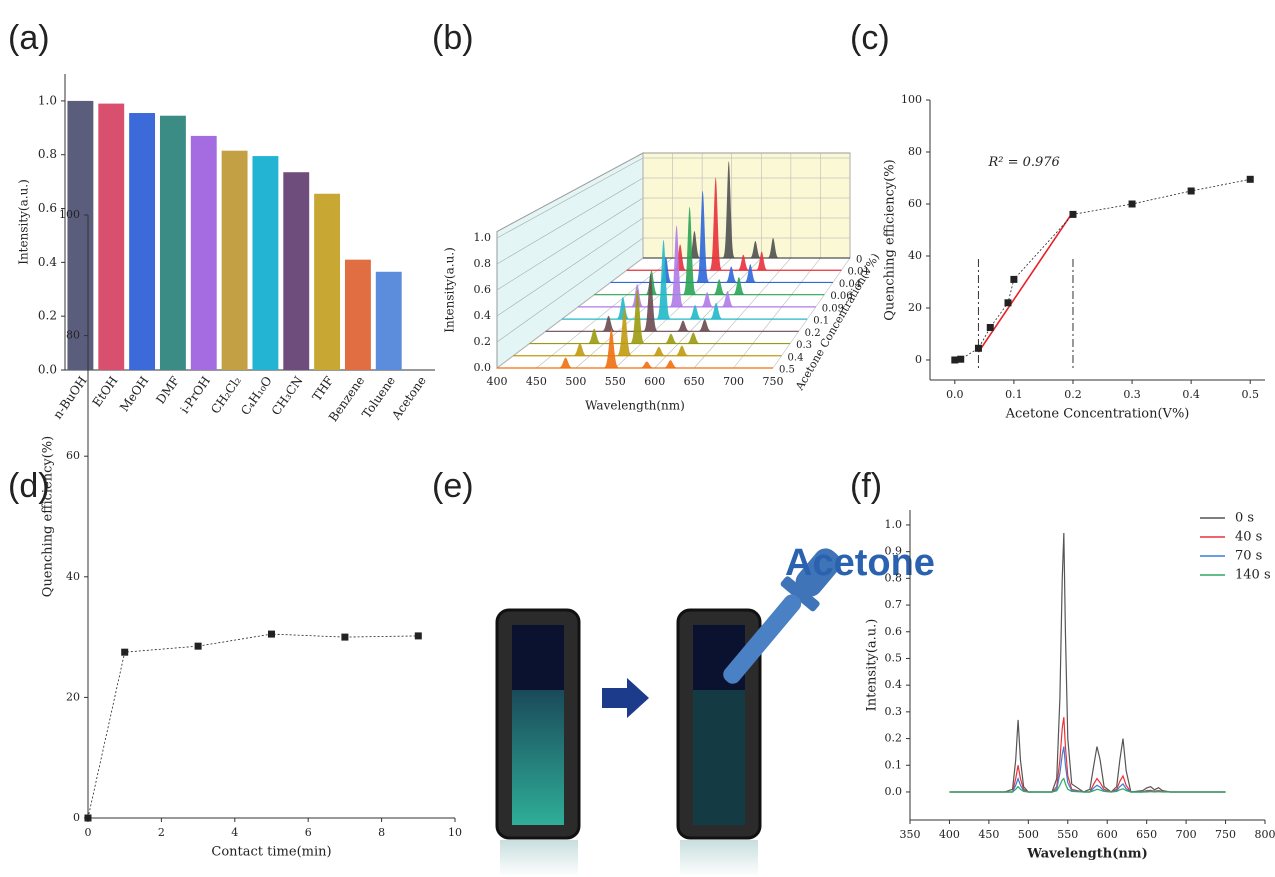  Describe the element at coordinates (455, 832) in the screenshot. I see `x-tick-label: 10` at that location.